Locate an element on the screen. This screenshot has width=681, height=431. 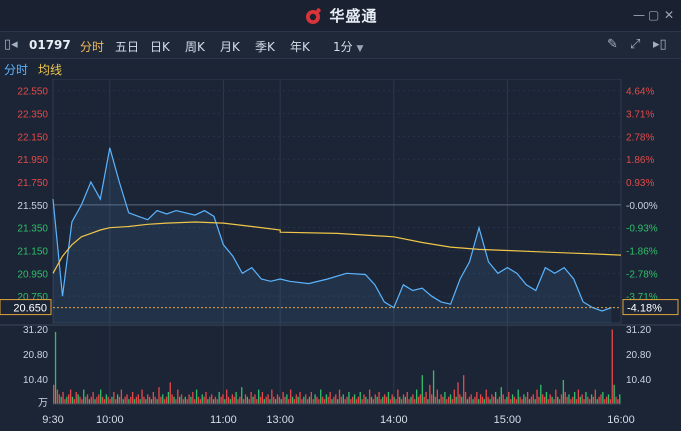
y-label-right: -3.71% is located at coordinates (642, 297).